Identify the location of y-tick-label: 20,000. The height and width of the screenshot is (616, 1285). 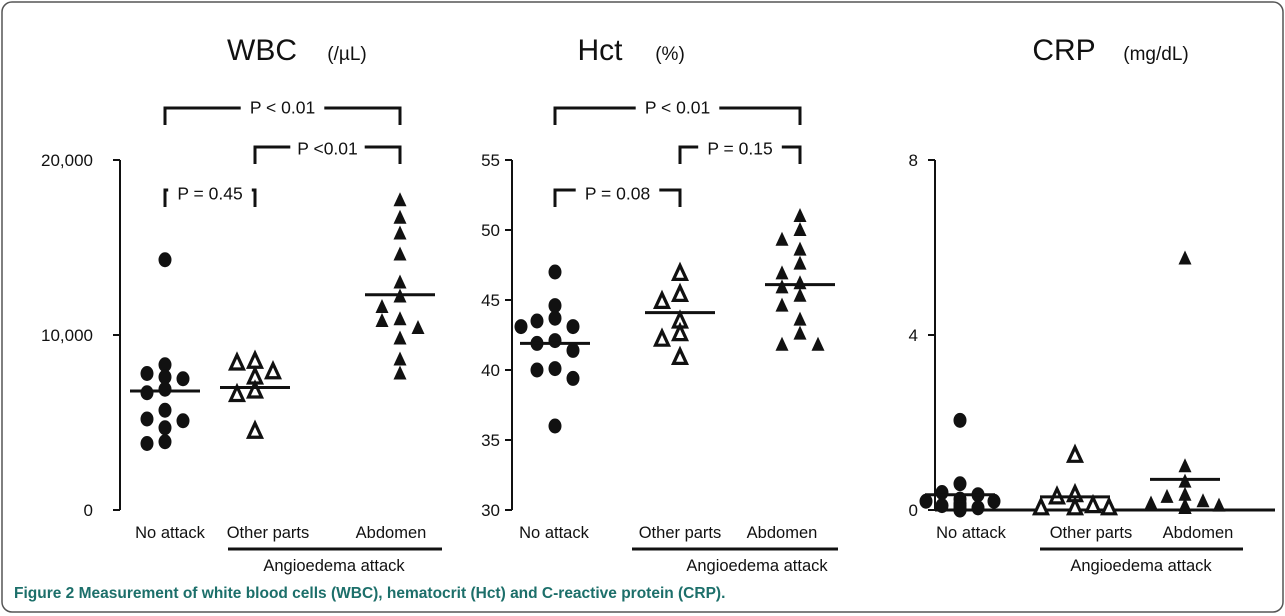
(67, 160).